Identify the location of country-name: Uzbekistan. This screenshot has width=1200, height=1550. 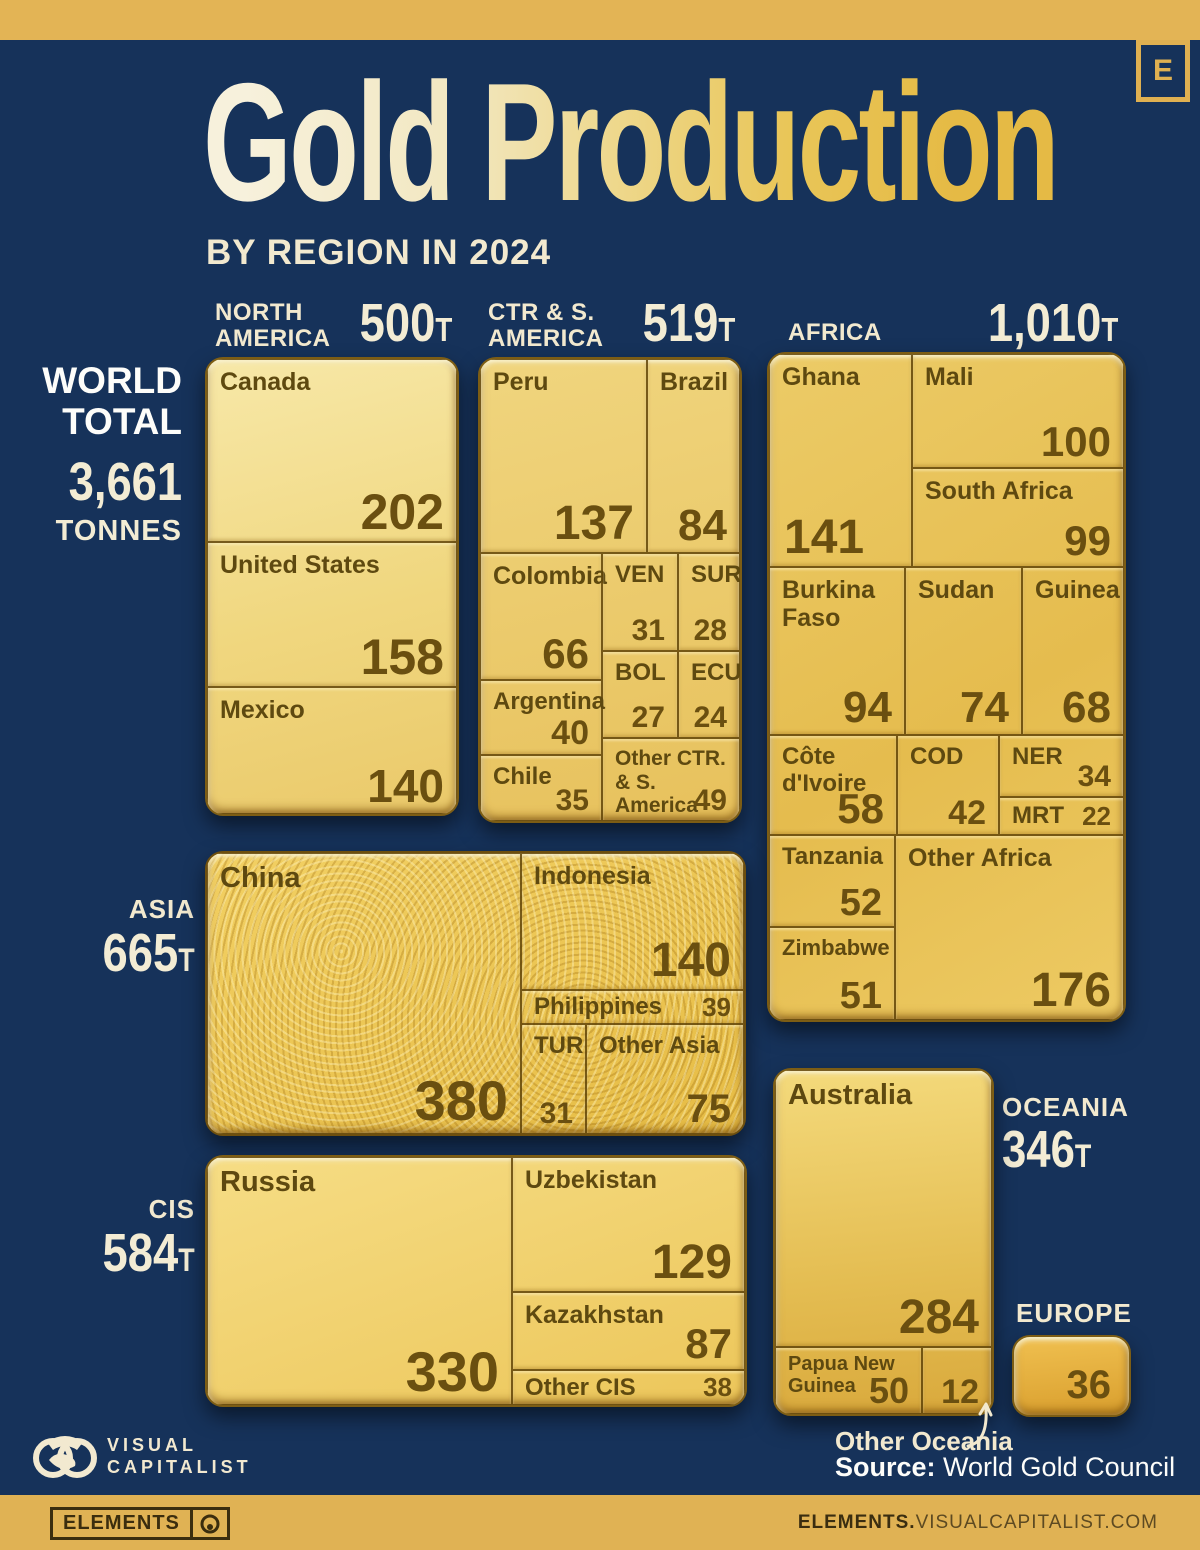
(591, 1180).